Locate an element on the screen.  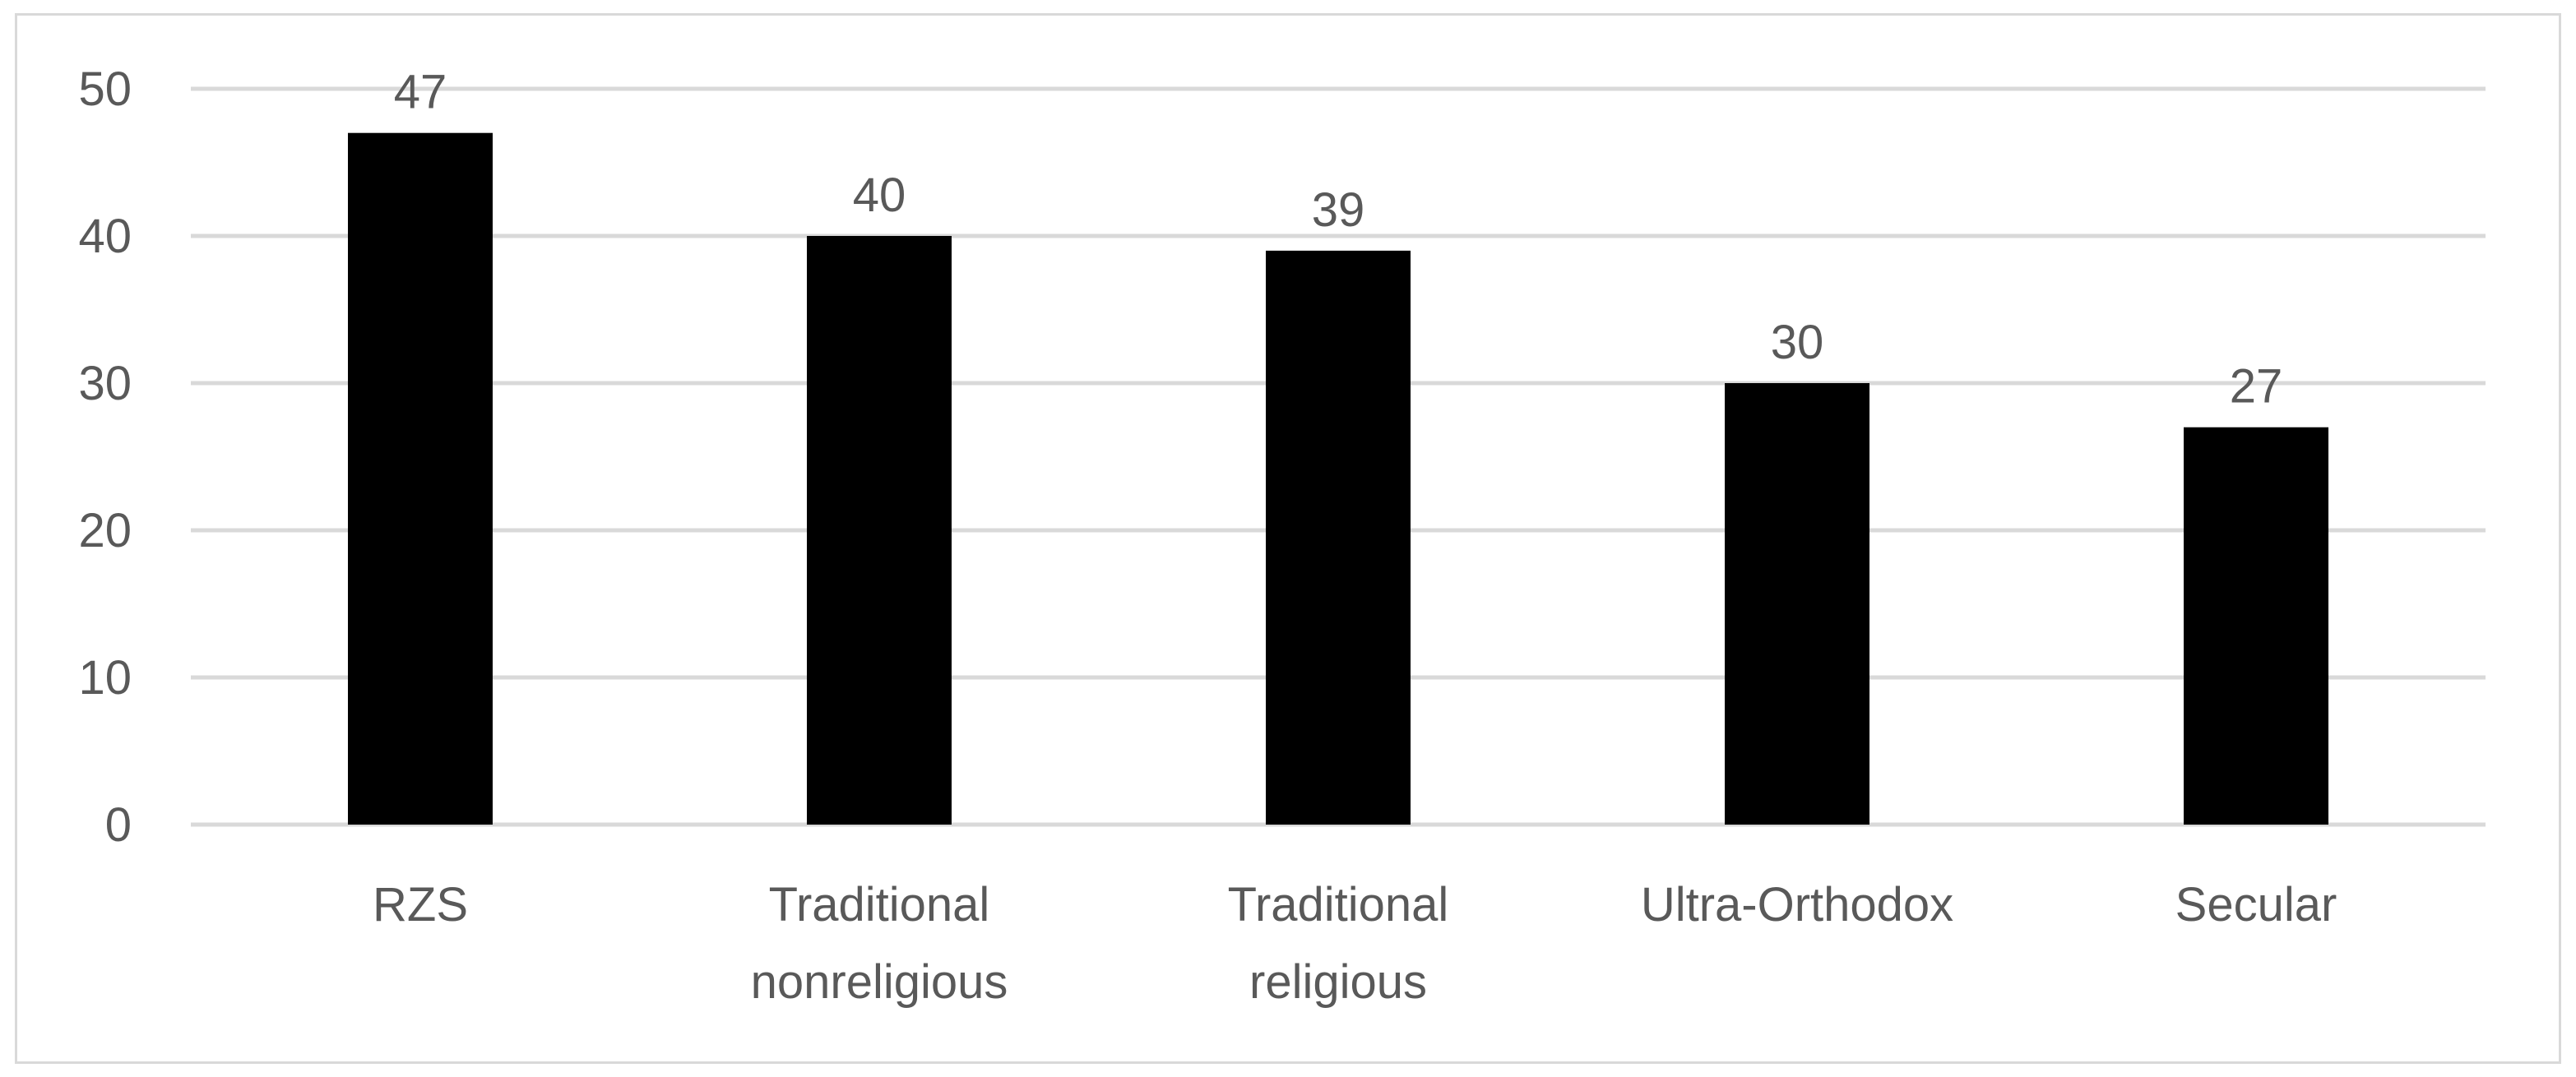
y-tick-label: 50 is located at coordinates (105, 89).